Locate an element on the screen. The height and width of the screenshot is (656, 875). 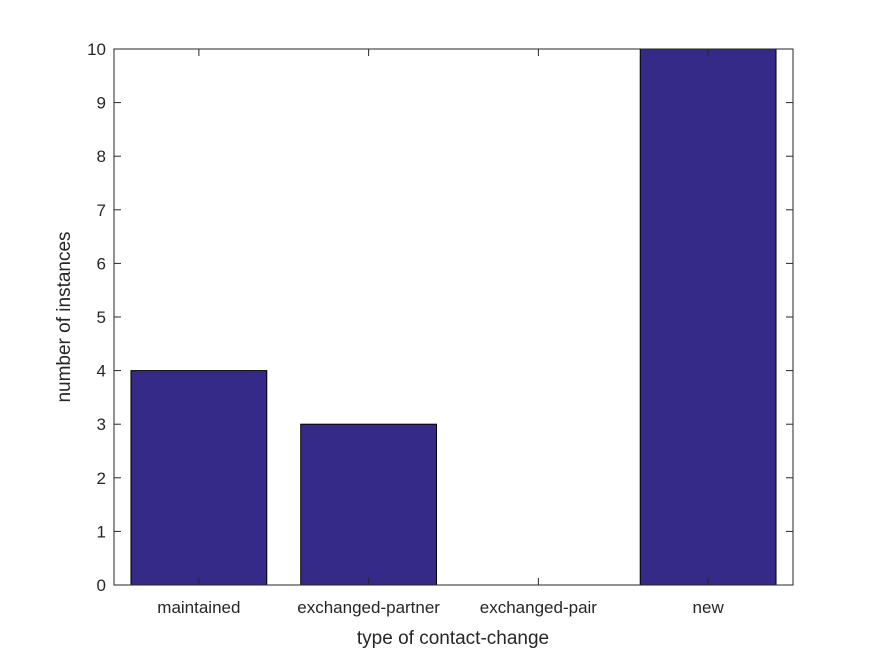
y-tick-label: 4 is located at coordinates (101, 371).